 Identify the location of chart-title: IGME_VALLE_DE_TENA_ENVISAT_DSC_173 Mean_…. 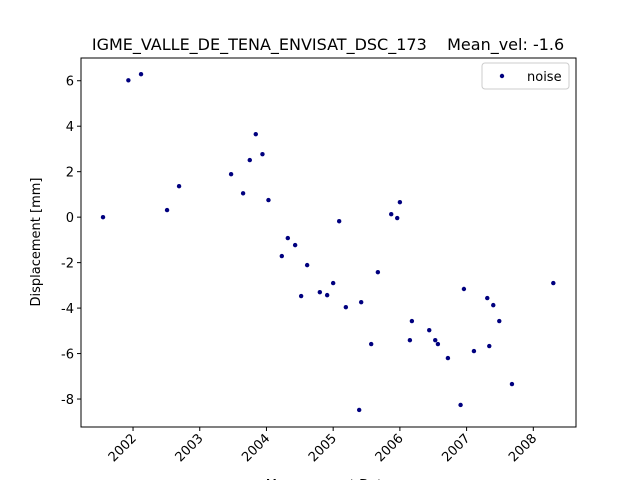
(328, 45).